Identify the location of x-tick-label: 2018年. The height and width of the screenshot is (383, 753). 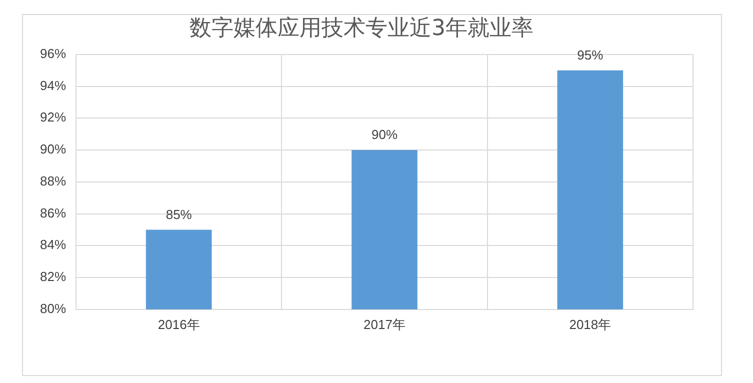
(590, 324).